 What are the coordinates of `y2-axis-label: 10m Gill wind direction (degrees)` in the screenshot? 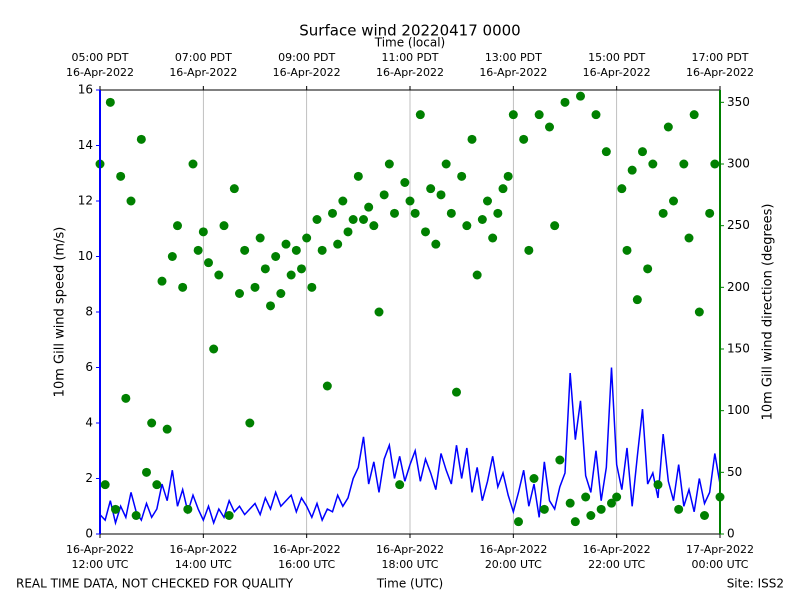 It's located at (768, 312).